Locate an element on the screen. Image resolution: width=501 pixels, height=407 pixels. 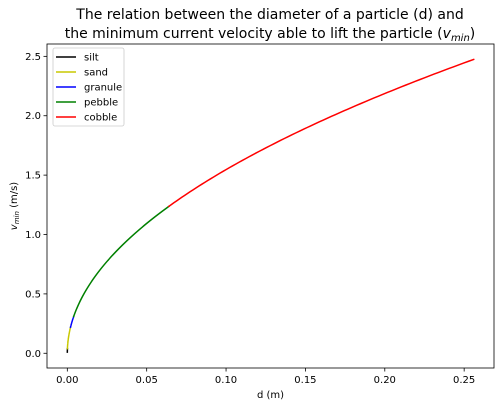
legend-label-silt: silt is located at coordinates (91, 58).